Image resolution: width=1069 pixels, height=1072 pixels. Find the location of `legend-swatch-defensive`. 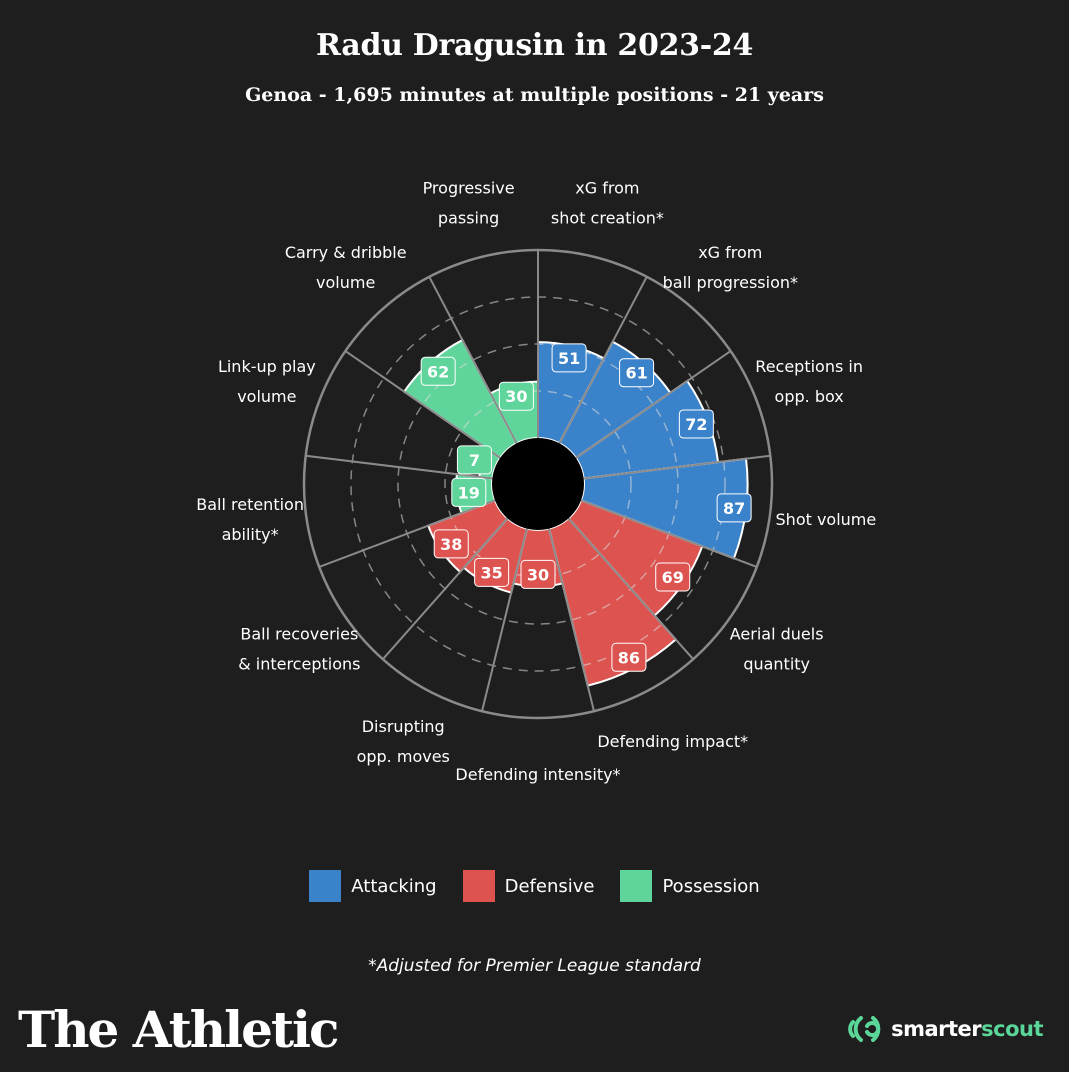

legend-swatch-defensive is located at coordinates (478, 886).